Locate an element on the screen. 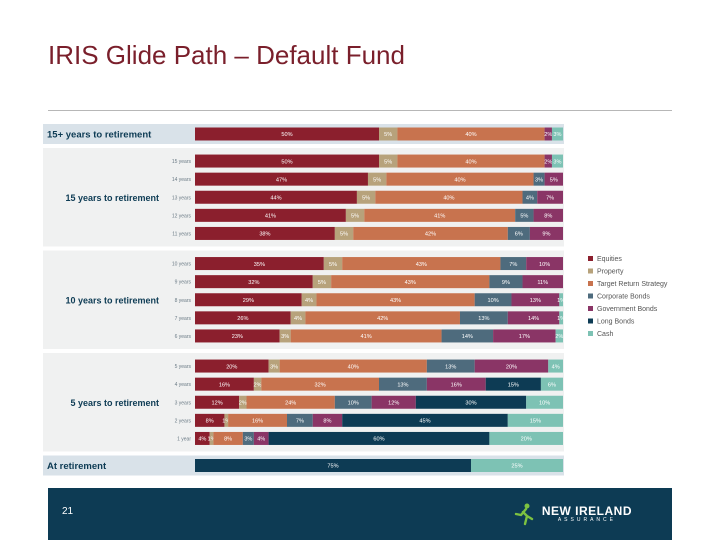 Image resolution: width=720 pixels, height=540 pixels. row-label: 11 years is located at coordinates (181, 234).